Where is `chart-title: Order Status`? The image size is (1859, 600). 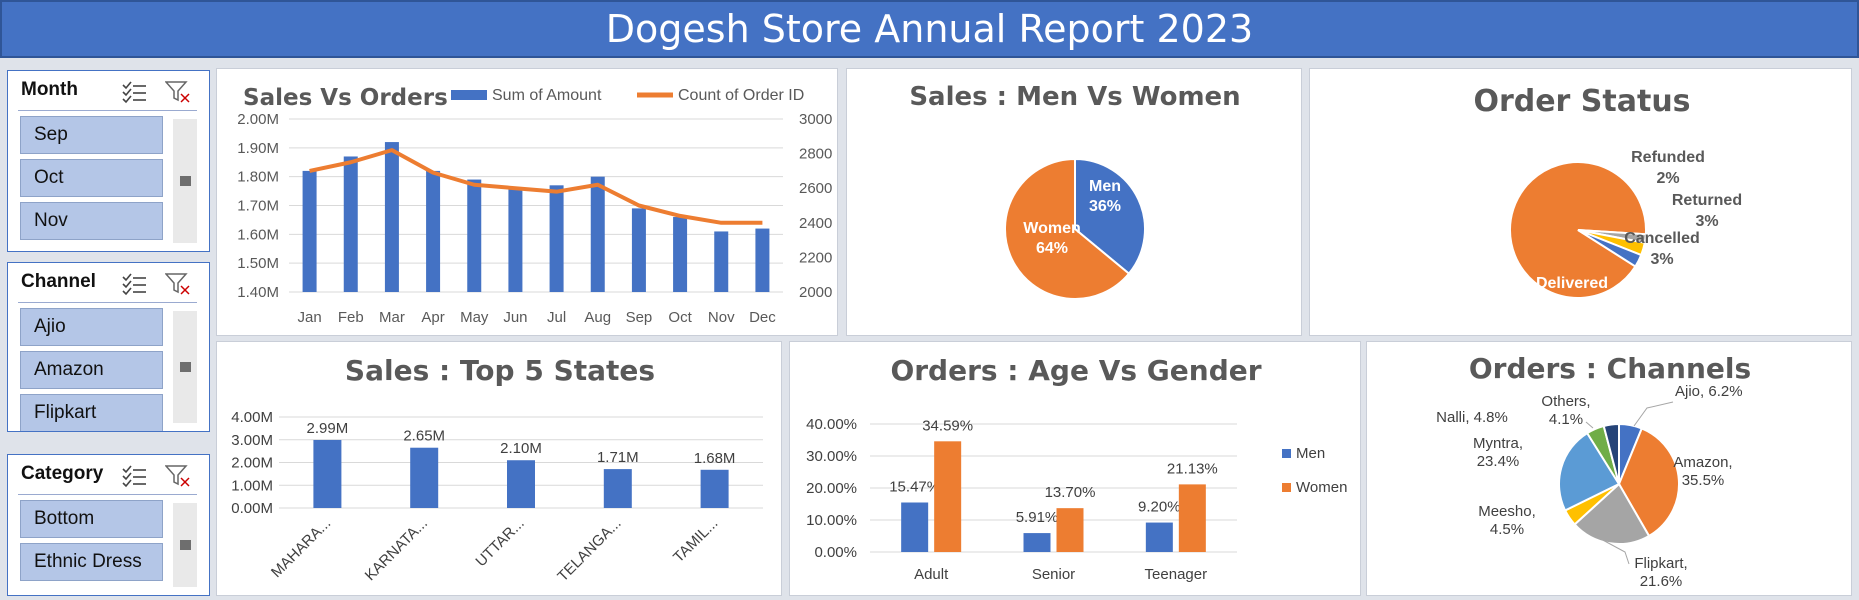 chart-title: Order Status is located at coordinates (1581, 101).